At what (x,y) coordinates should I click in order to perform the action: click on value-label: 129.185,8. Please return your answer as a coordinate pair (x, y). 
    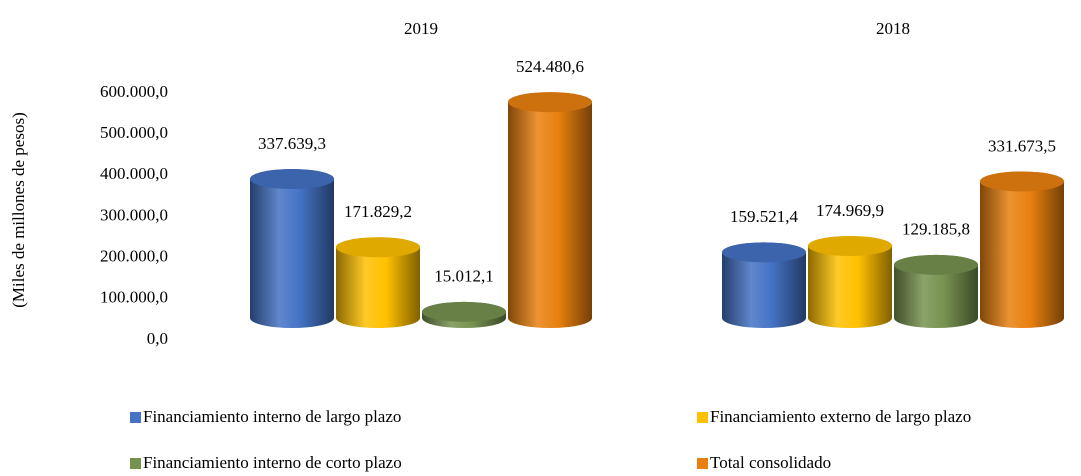
    Looking at the image, I should click on (936, 229).